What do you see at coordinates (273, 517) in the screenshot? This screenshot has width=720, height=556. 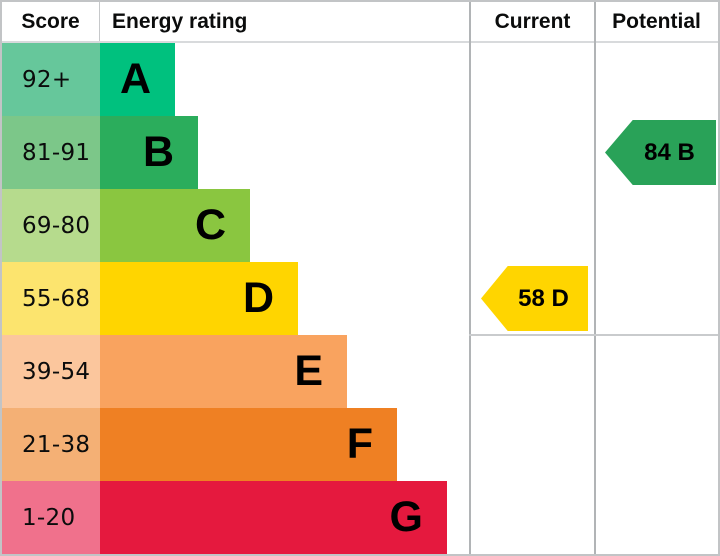 I see `band-bar: G` at bounding box center [273, 517].